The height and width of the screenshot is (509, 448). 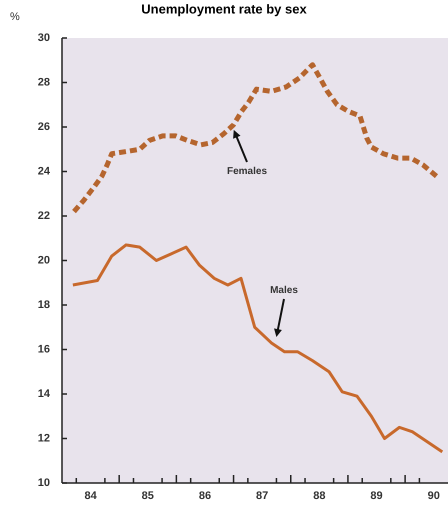 What do you see at coordinates (44, 260) in the screenshot?
I see `y-tick-label: 20` at bounding box center [44, 260].